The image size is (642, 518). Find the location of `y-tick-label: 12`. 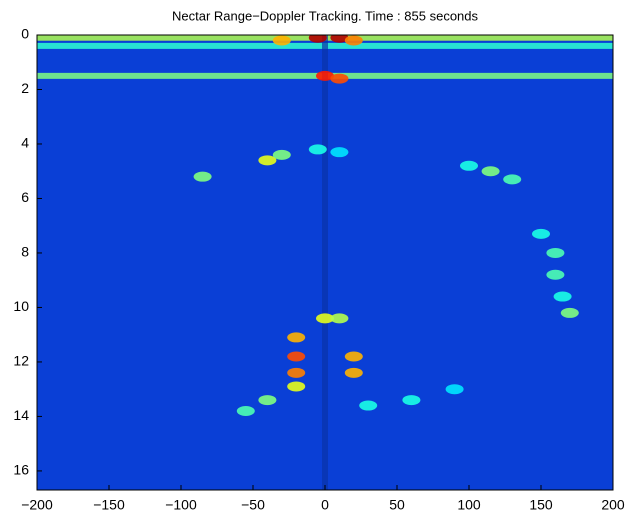

y-tick-label: 12 is located at coordinates (21, 361).